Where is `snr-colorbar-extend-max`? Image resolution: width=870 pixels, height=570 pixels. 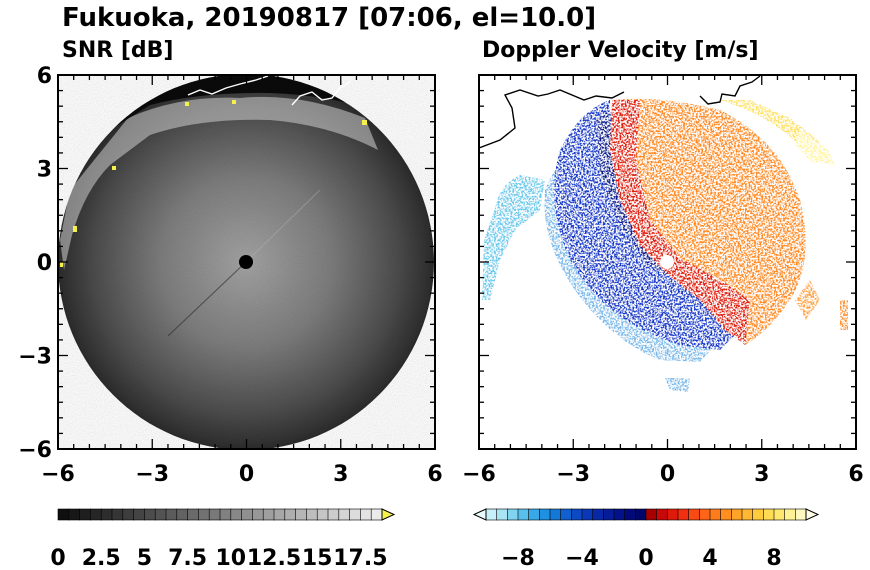
snr-colorbar-extend-max is located at coordinates (388, 514).